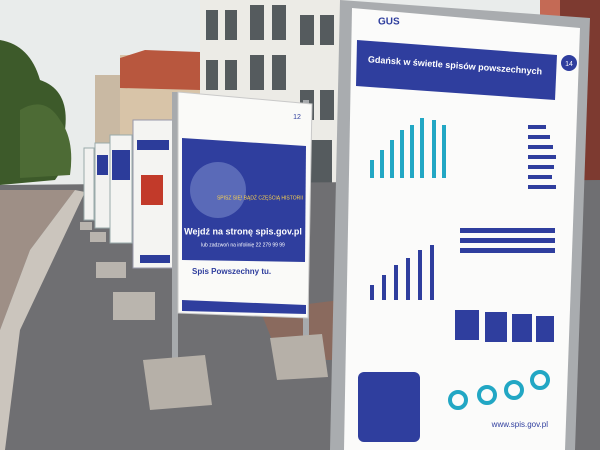 Image resolution: width=600 pixels, height=450 pixels. Describe the element at coordinates (520, 424) in the screenshot. I see `footer-url: www.spis.gov.pl` at that location.